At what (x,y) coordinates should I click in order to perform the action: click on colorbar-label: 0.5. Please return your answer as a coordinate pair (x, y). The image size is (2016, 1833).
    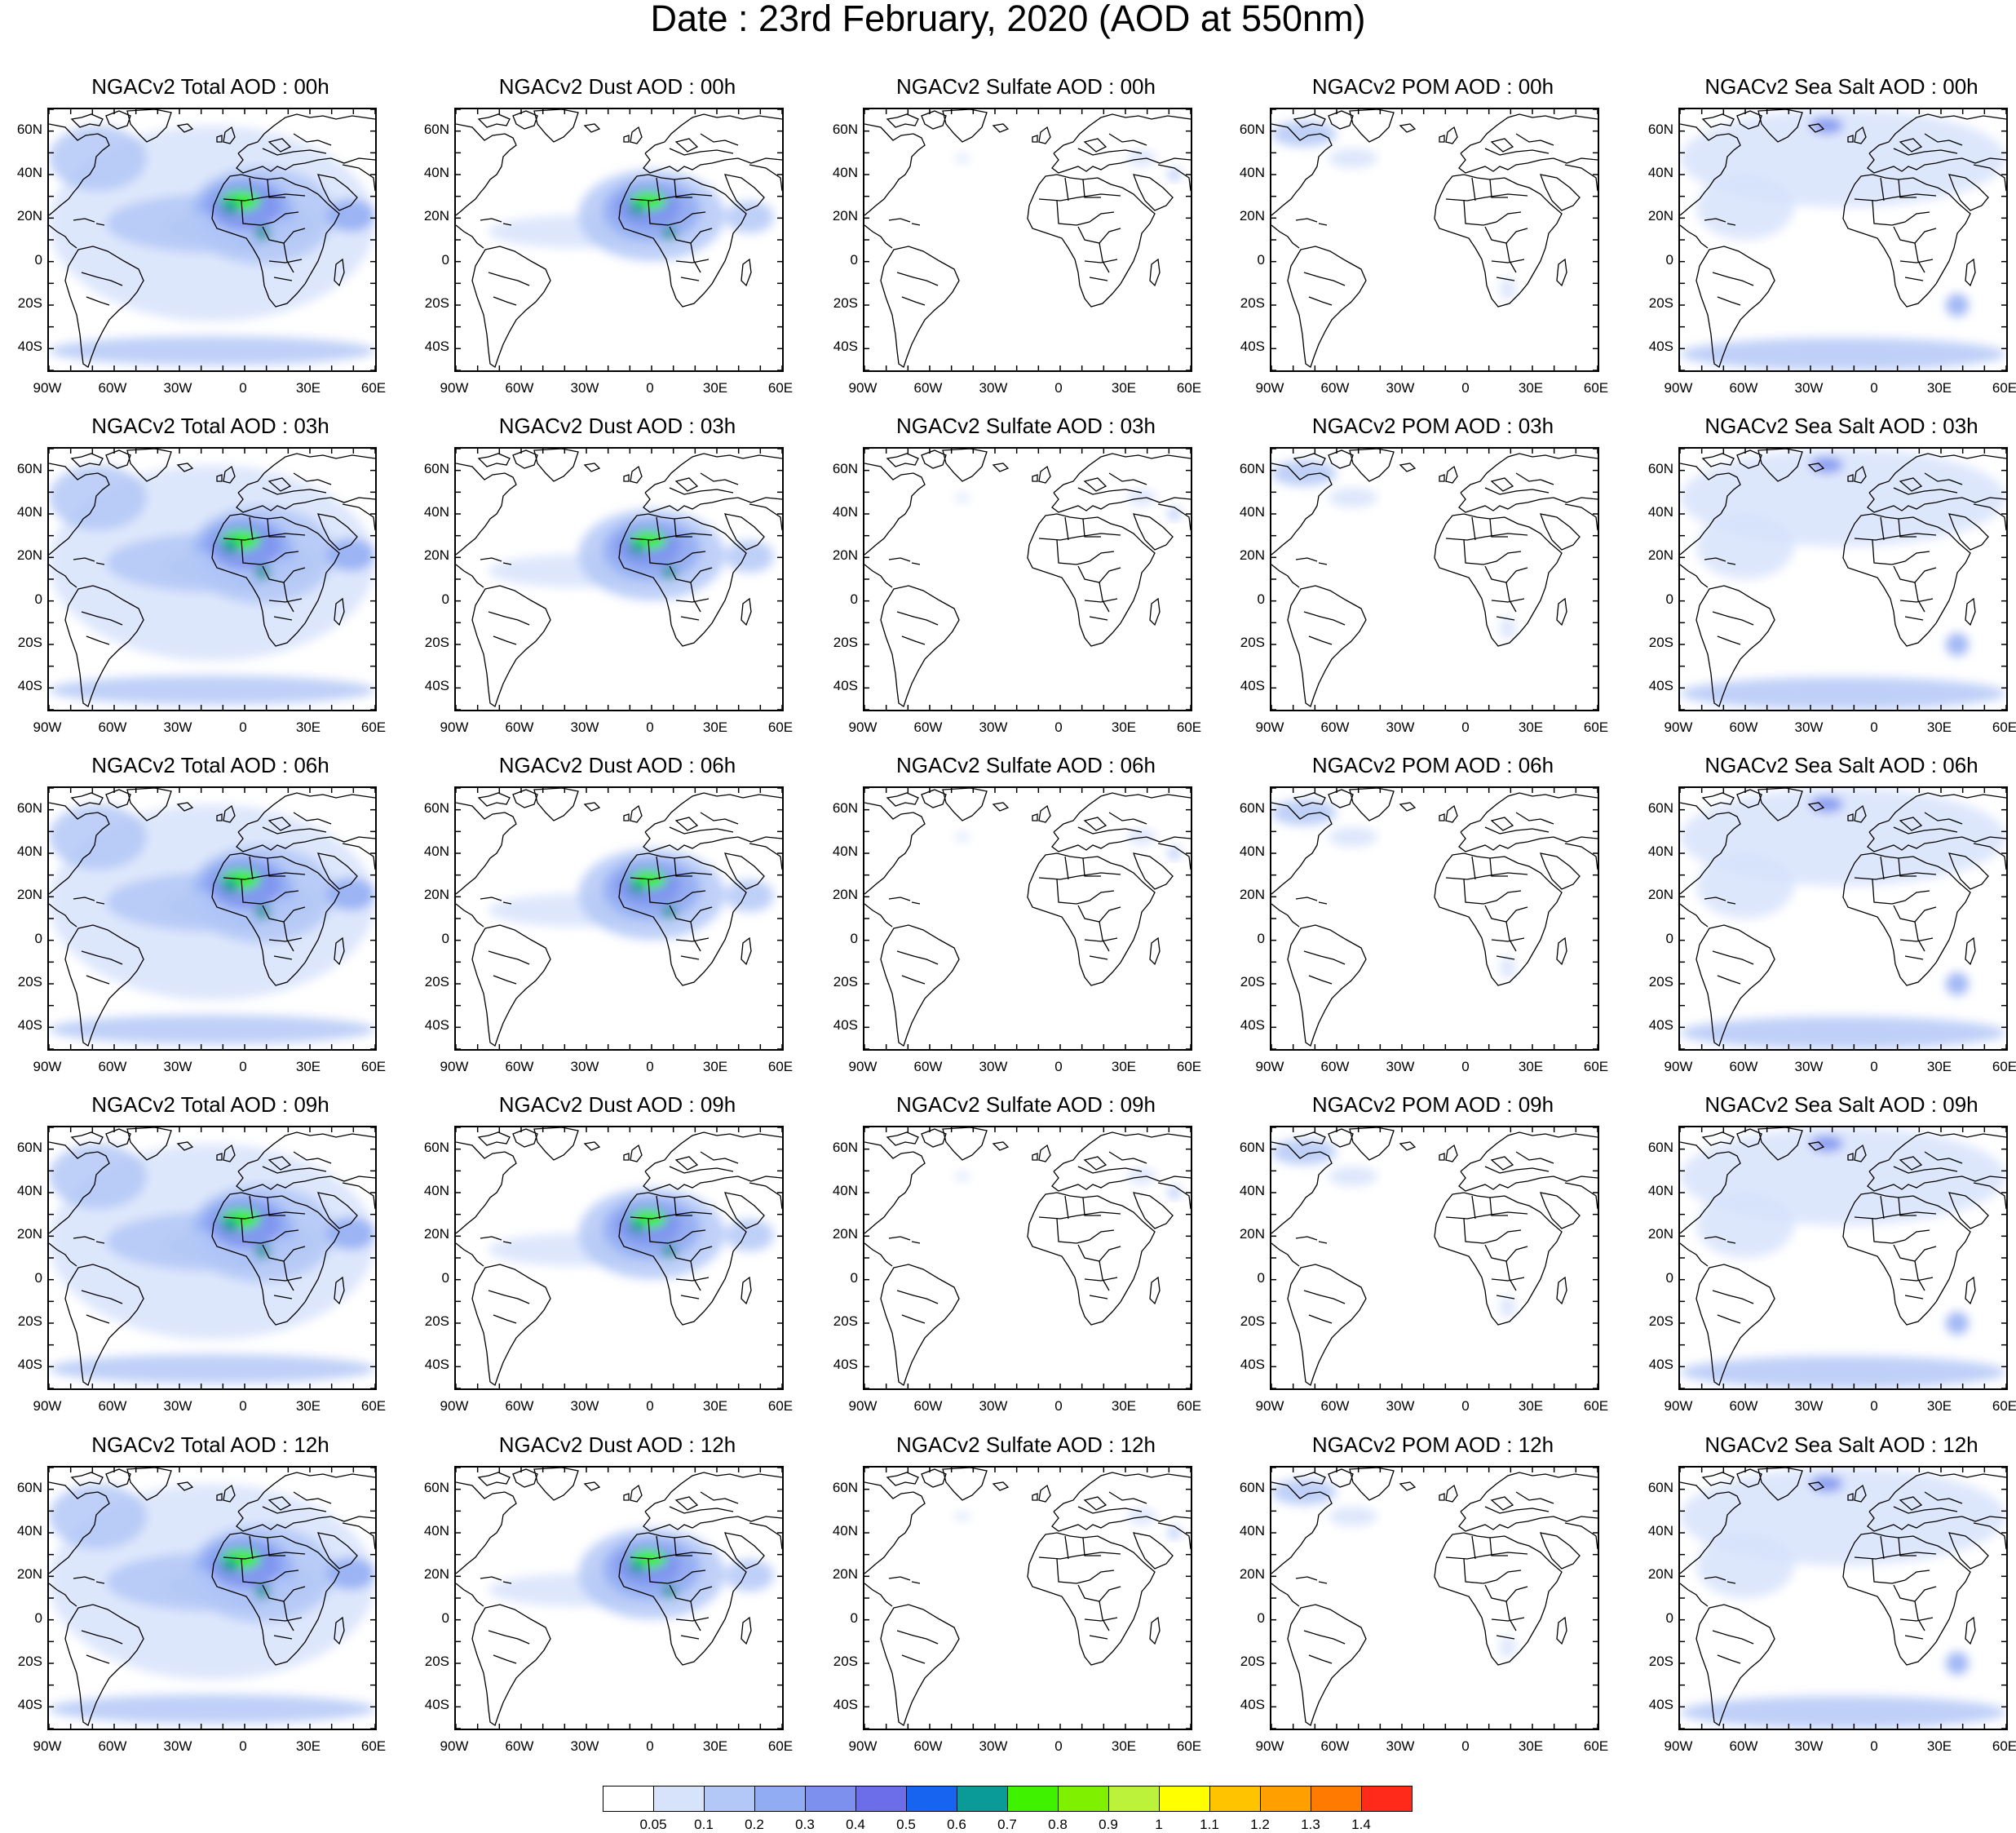
    Looking at the image, I should click on (906, 1824).